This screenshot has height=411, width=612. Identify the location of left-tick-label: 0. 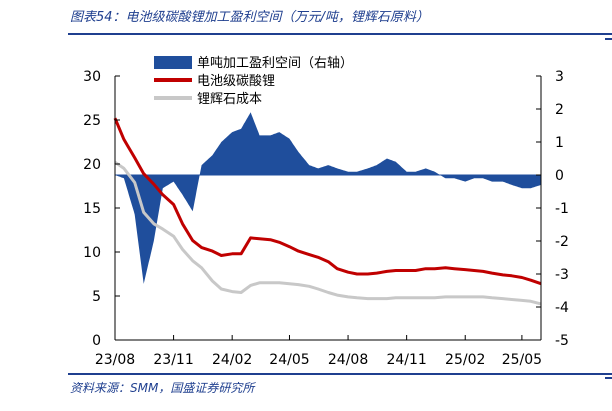
(96, 341).